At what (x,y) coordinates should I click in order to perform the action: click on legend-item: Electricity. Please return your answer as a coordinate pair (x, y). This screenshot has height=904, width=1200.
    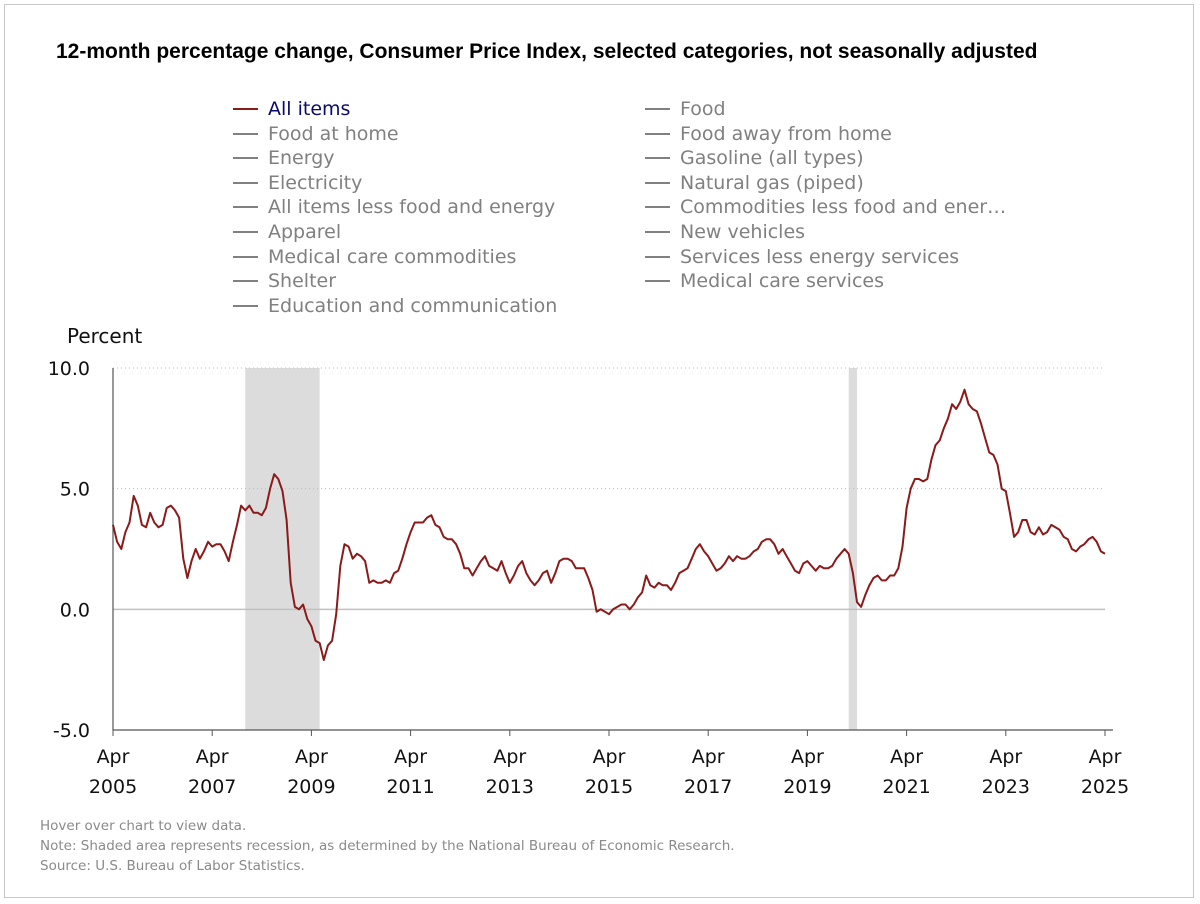
    Looking at the image, I should click on (297, 183).